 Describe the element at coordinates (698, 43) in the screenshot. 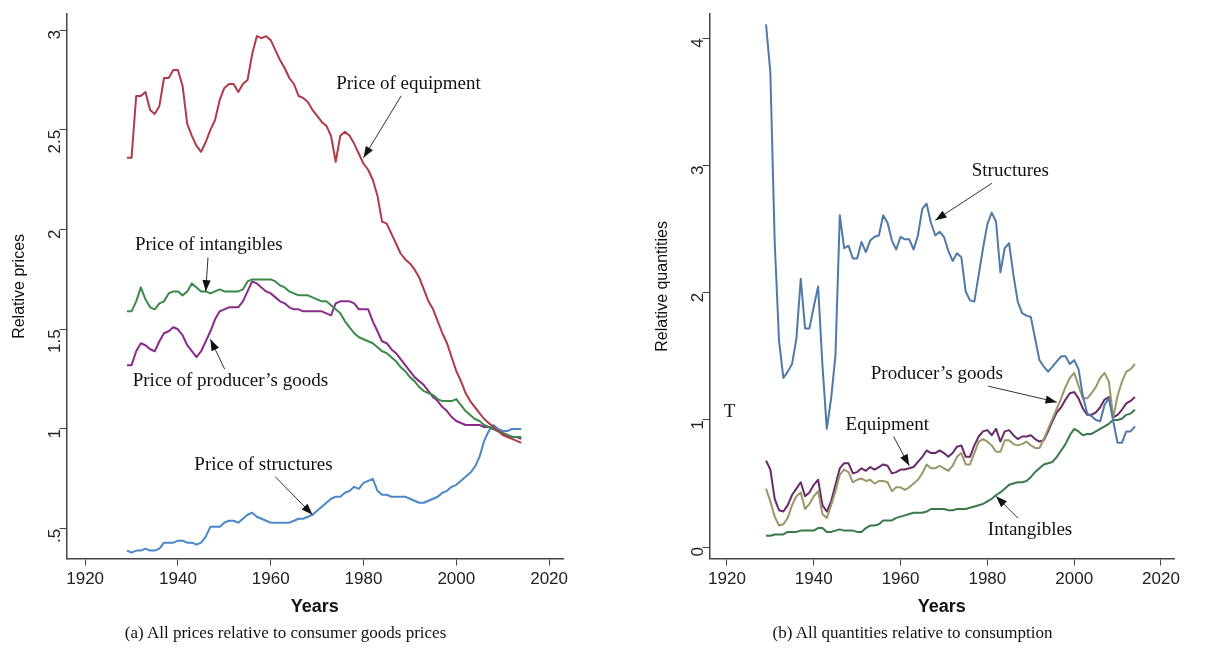

I see `y-tick-label: 4` at that location.